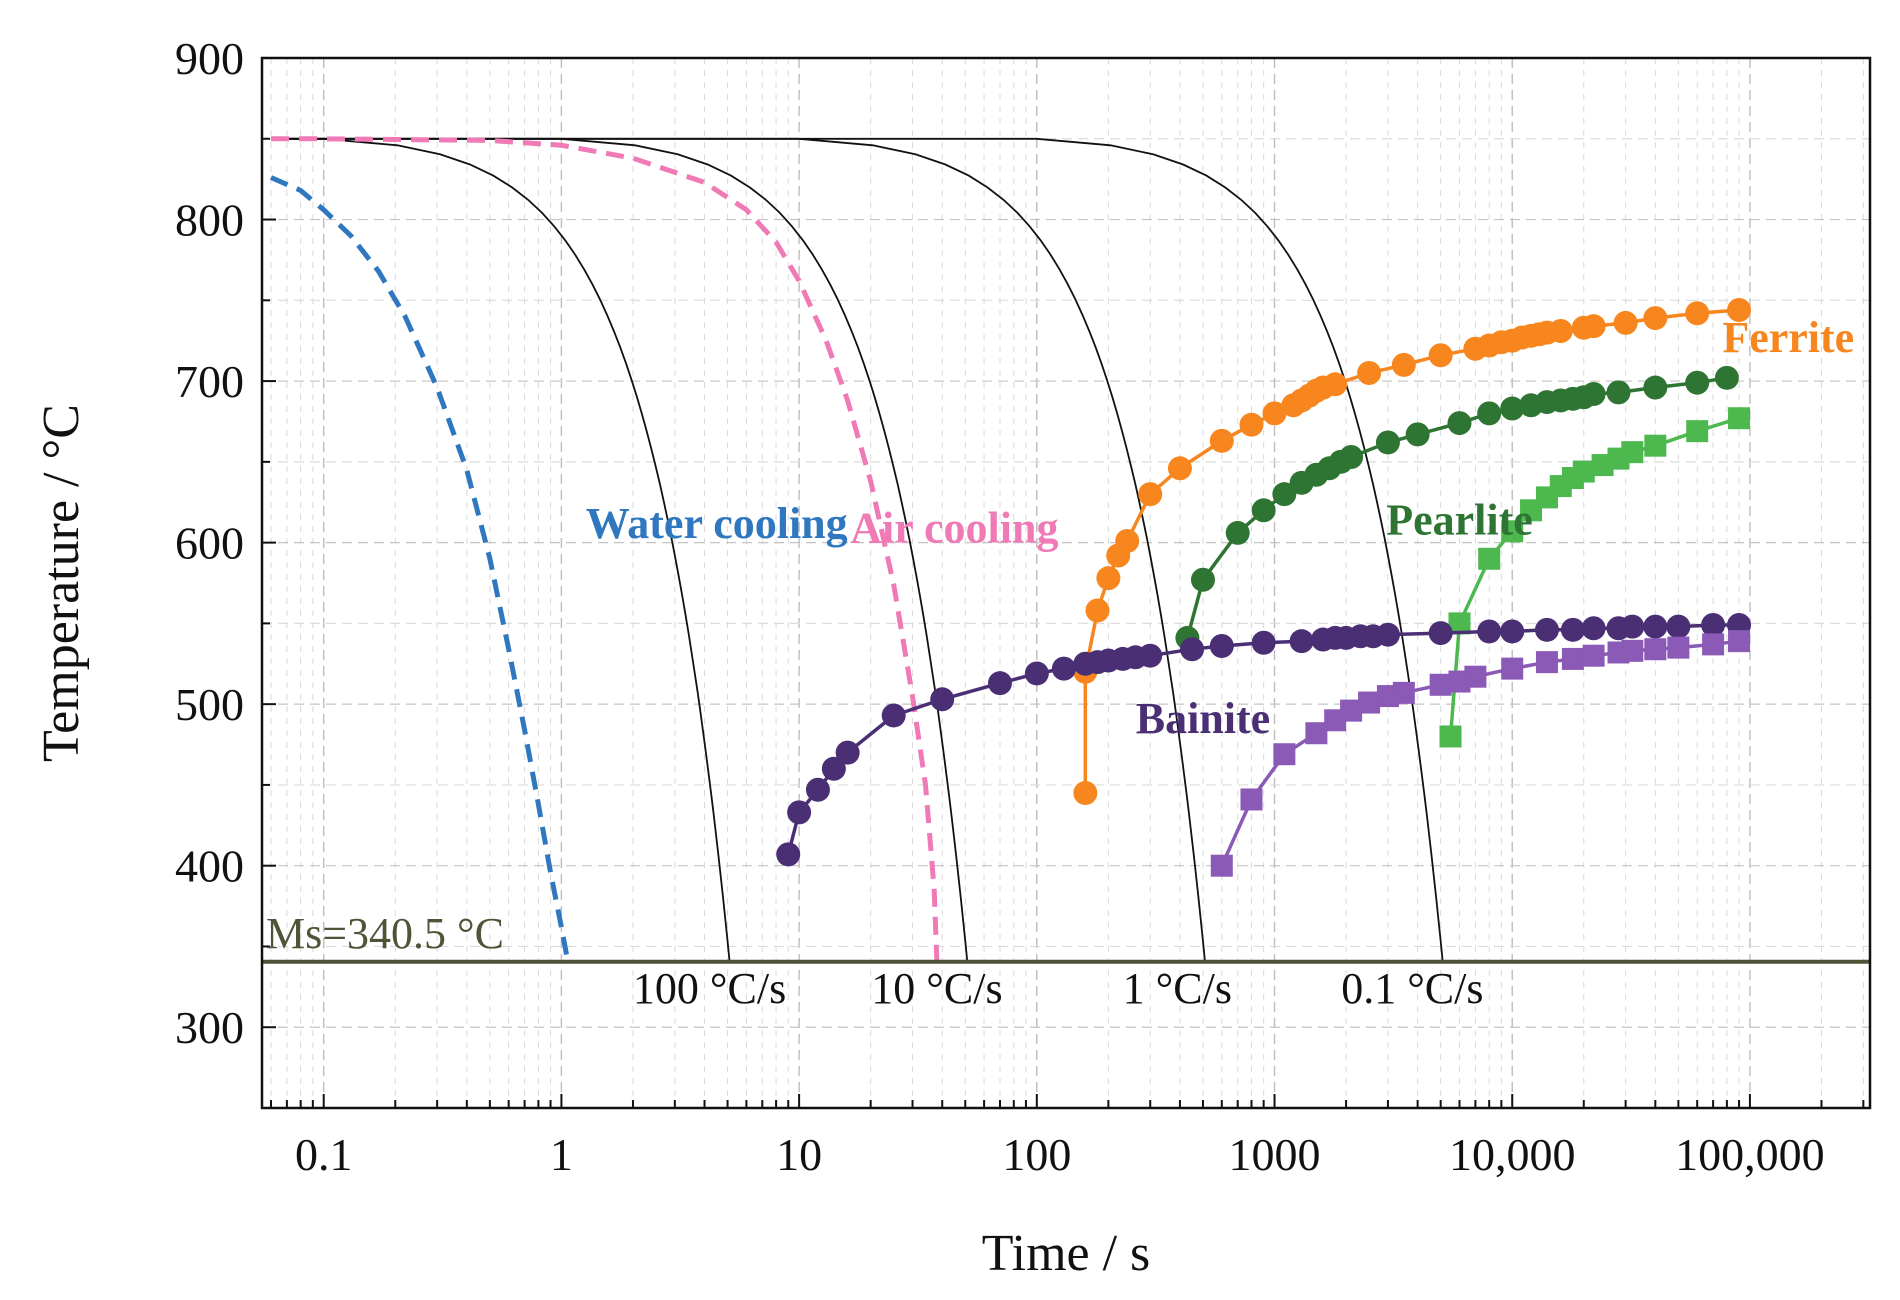 This screenshot has height=1300, width=1900. What do you see at coordinates (1203, 718) in the screenshot?
I see `series-label: Bainite` at bounding box center [1203, 718].